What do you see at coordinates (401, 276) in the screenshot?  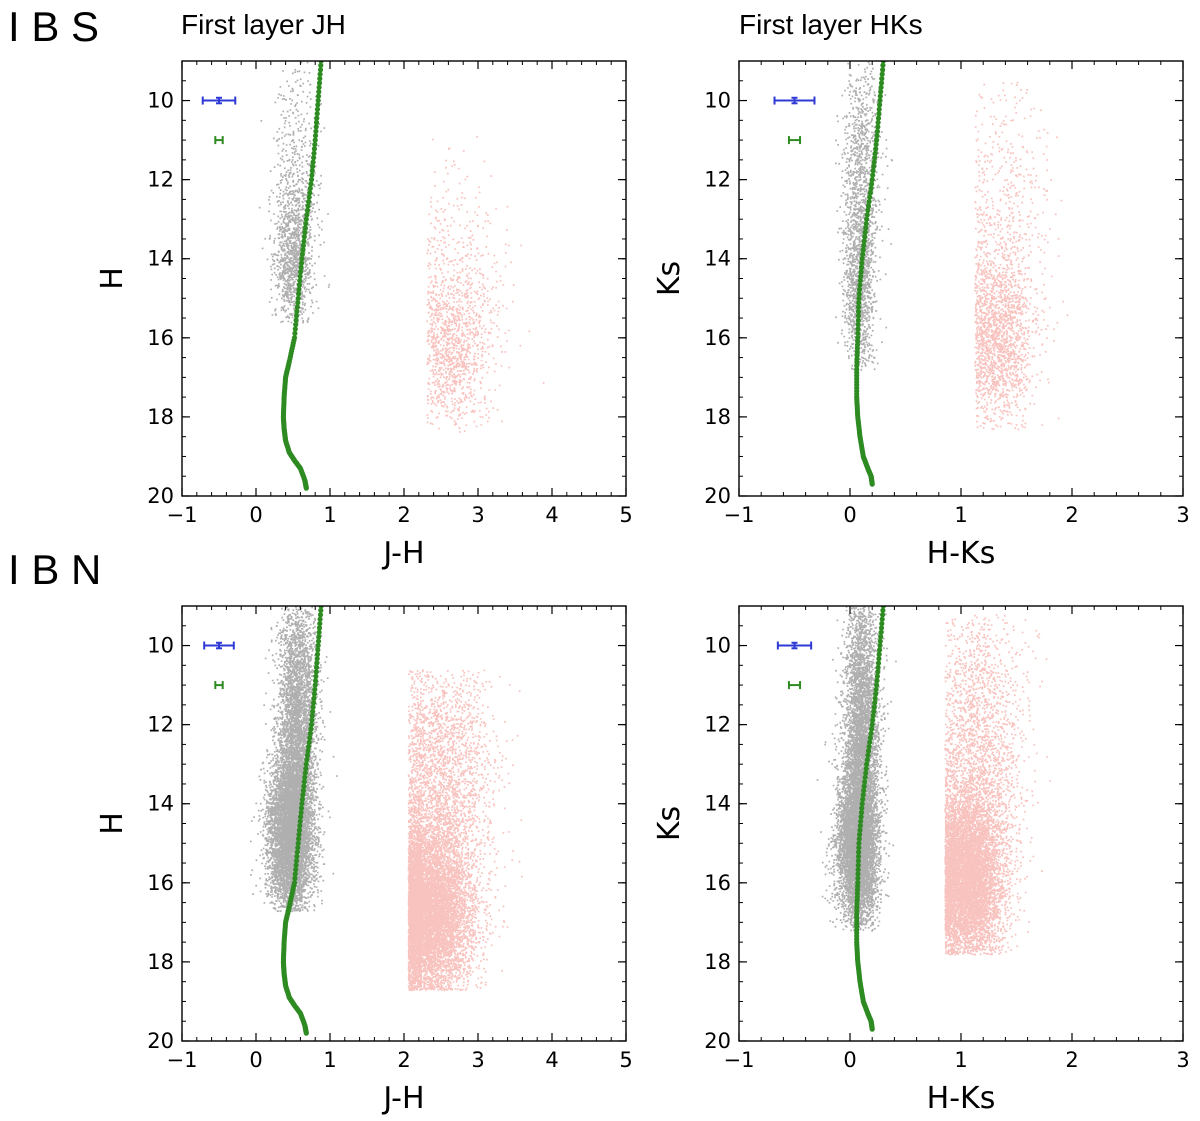 I see `plot-area` at bounding box center [401, 276].